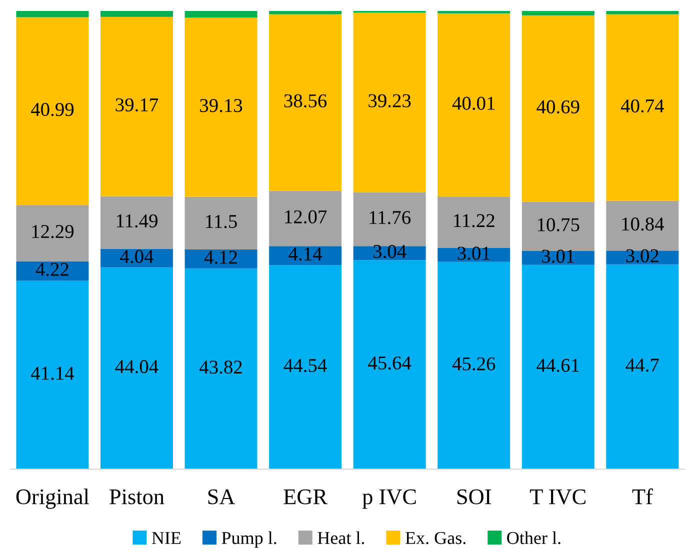 The image size is (688, 552). Describe the element at coordinates (643, 224) in the screenshot. I see `data-label: 10.84` at that location.